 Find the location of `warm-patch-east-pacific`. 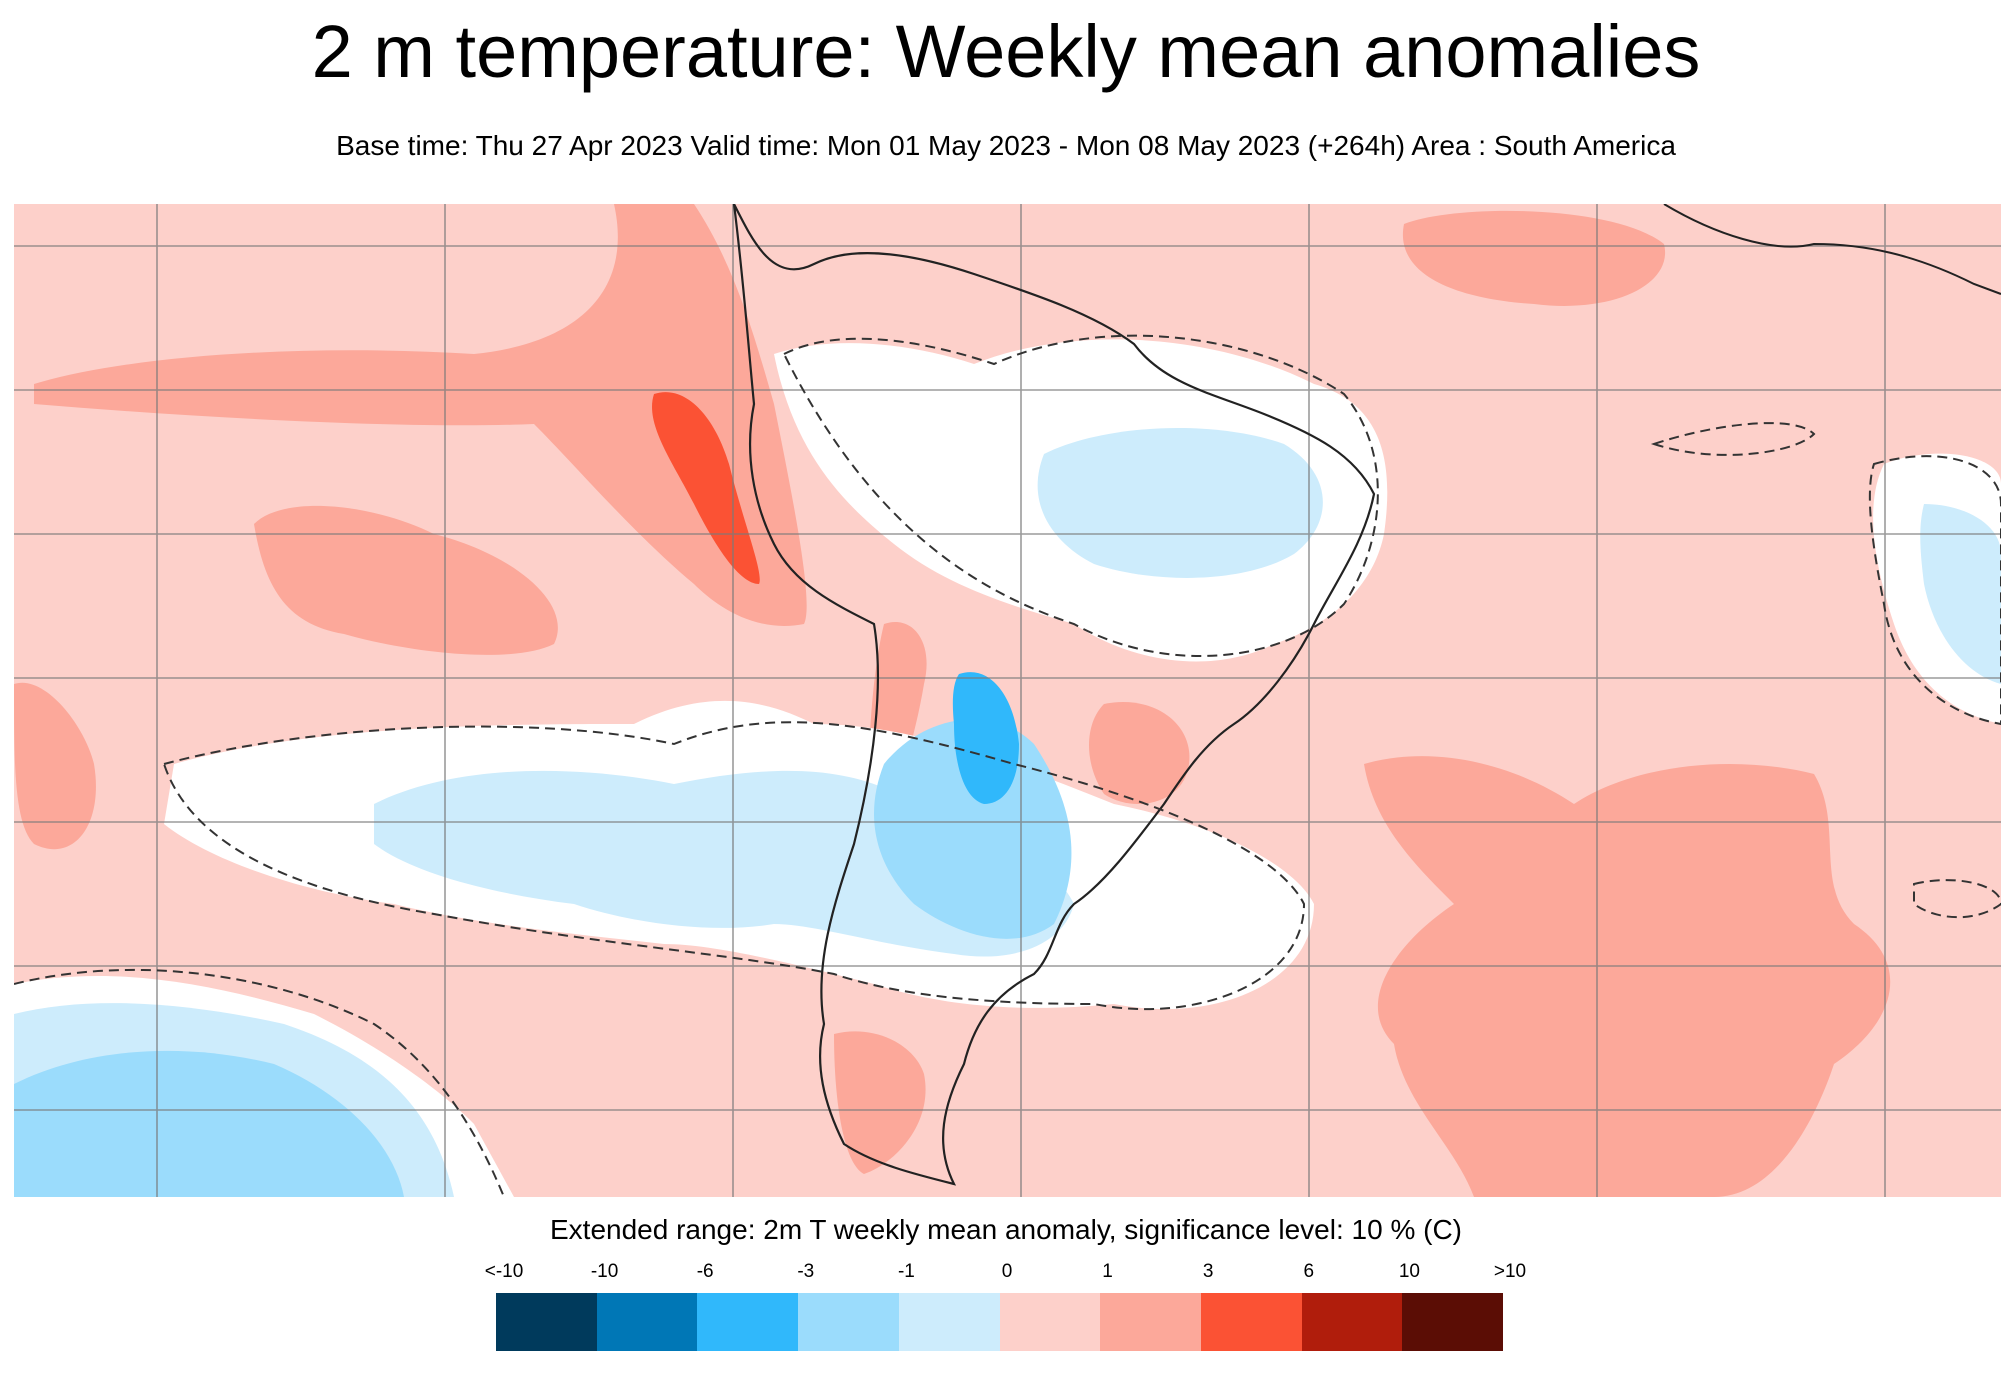

warm-patch-east-pacific is located at coordinates (406, 580).